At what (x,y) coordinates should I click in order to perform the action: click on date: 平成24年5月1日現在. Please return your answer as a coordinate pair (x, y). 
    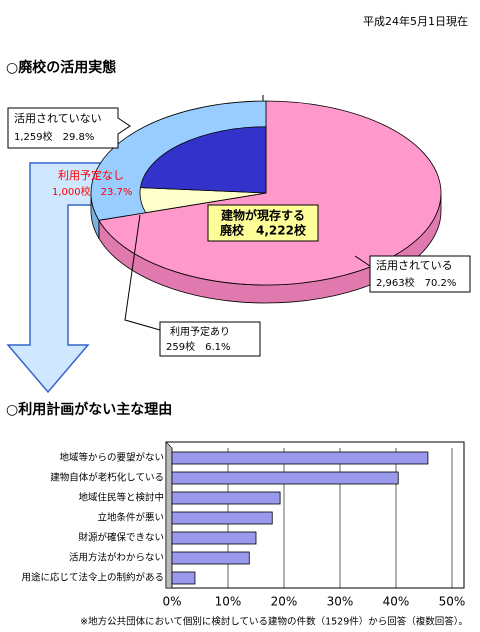
    Looking at the image, I should click on (415, 21).